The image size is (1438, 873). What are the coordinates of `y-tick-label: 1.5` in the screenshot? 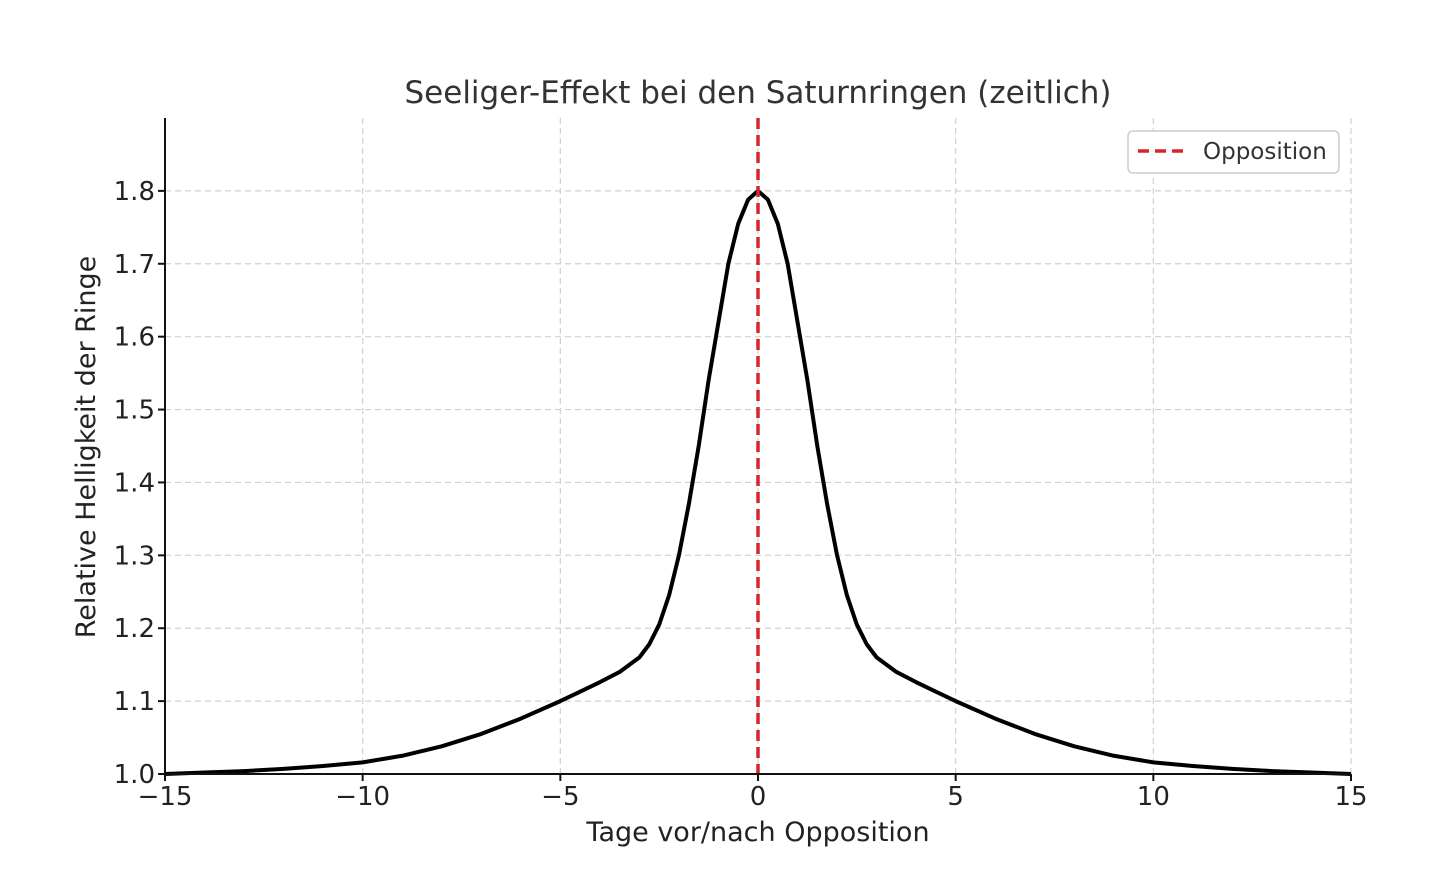 It's located at (134, 411).